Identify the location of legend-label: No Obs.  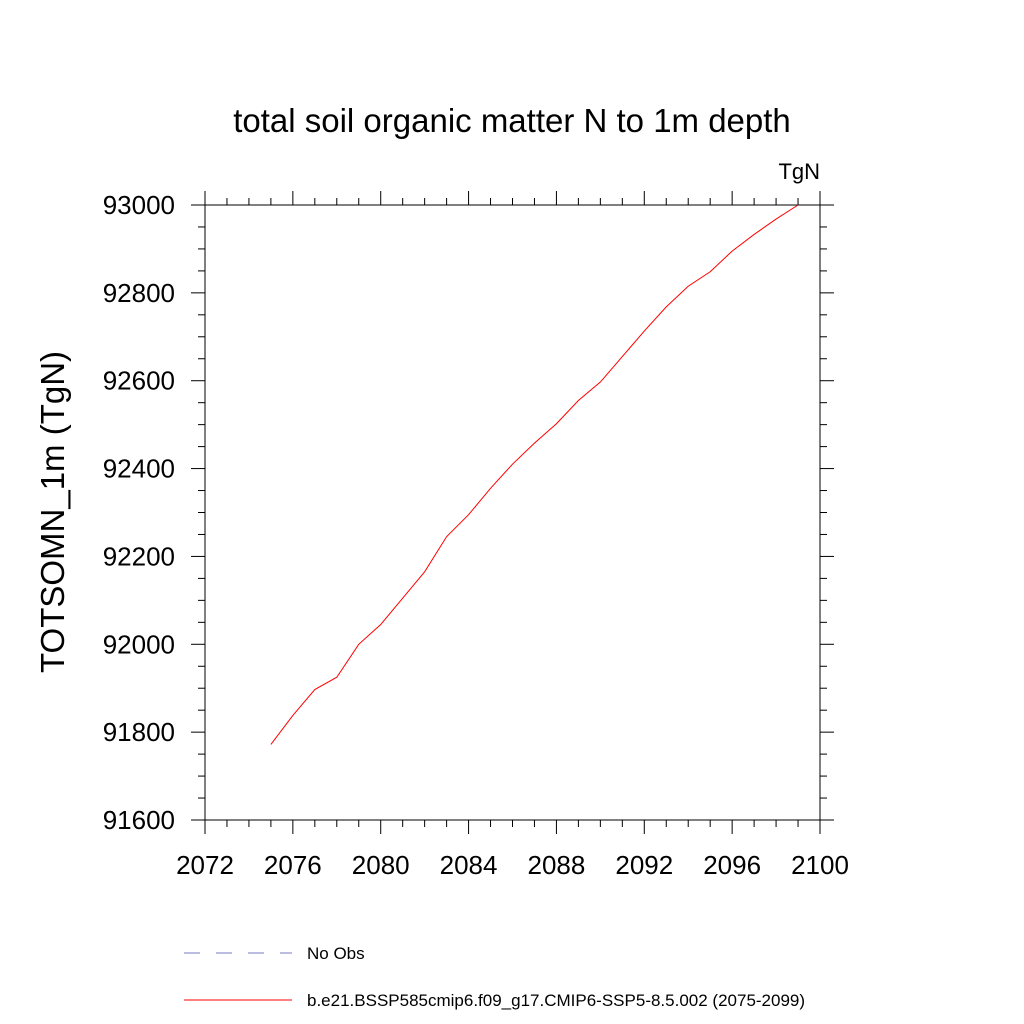
(336, 953).